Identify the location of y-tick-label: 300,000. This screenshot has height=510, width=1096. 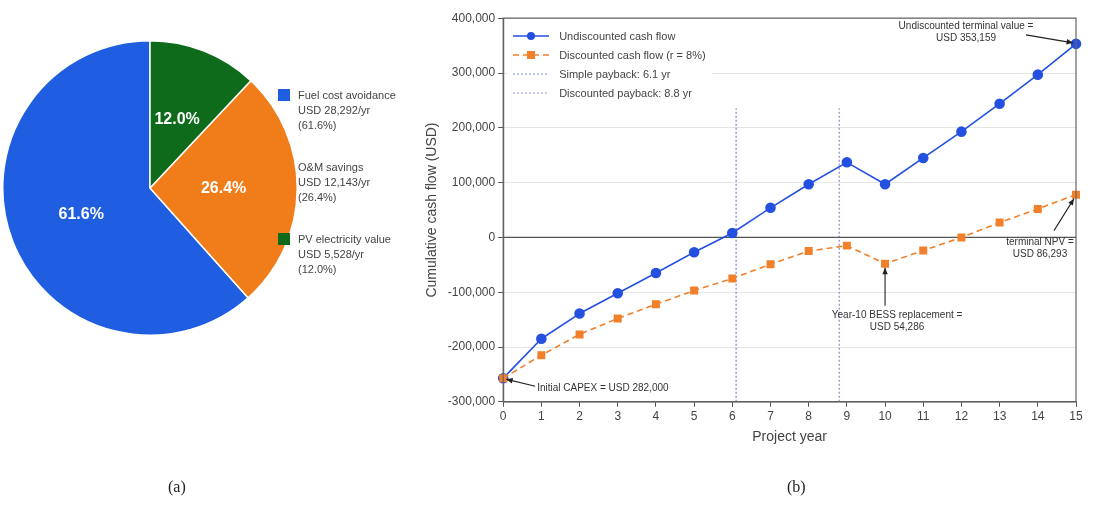
(473, 72).